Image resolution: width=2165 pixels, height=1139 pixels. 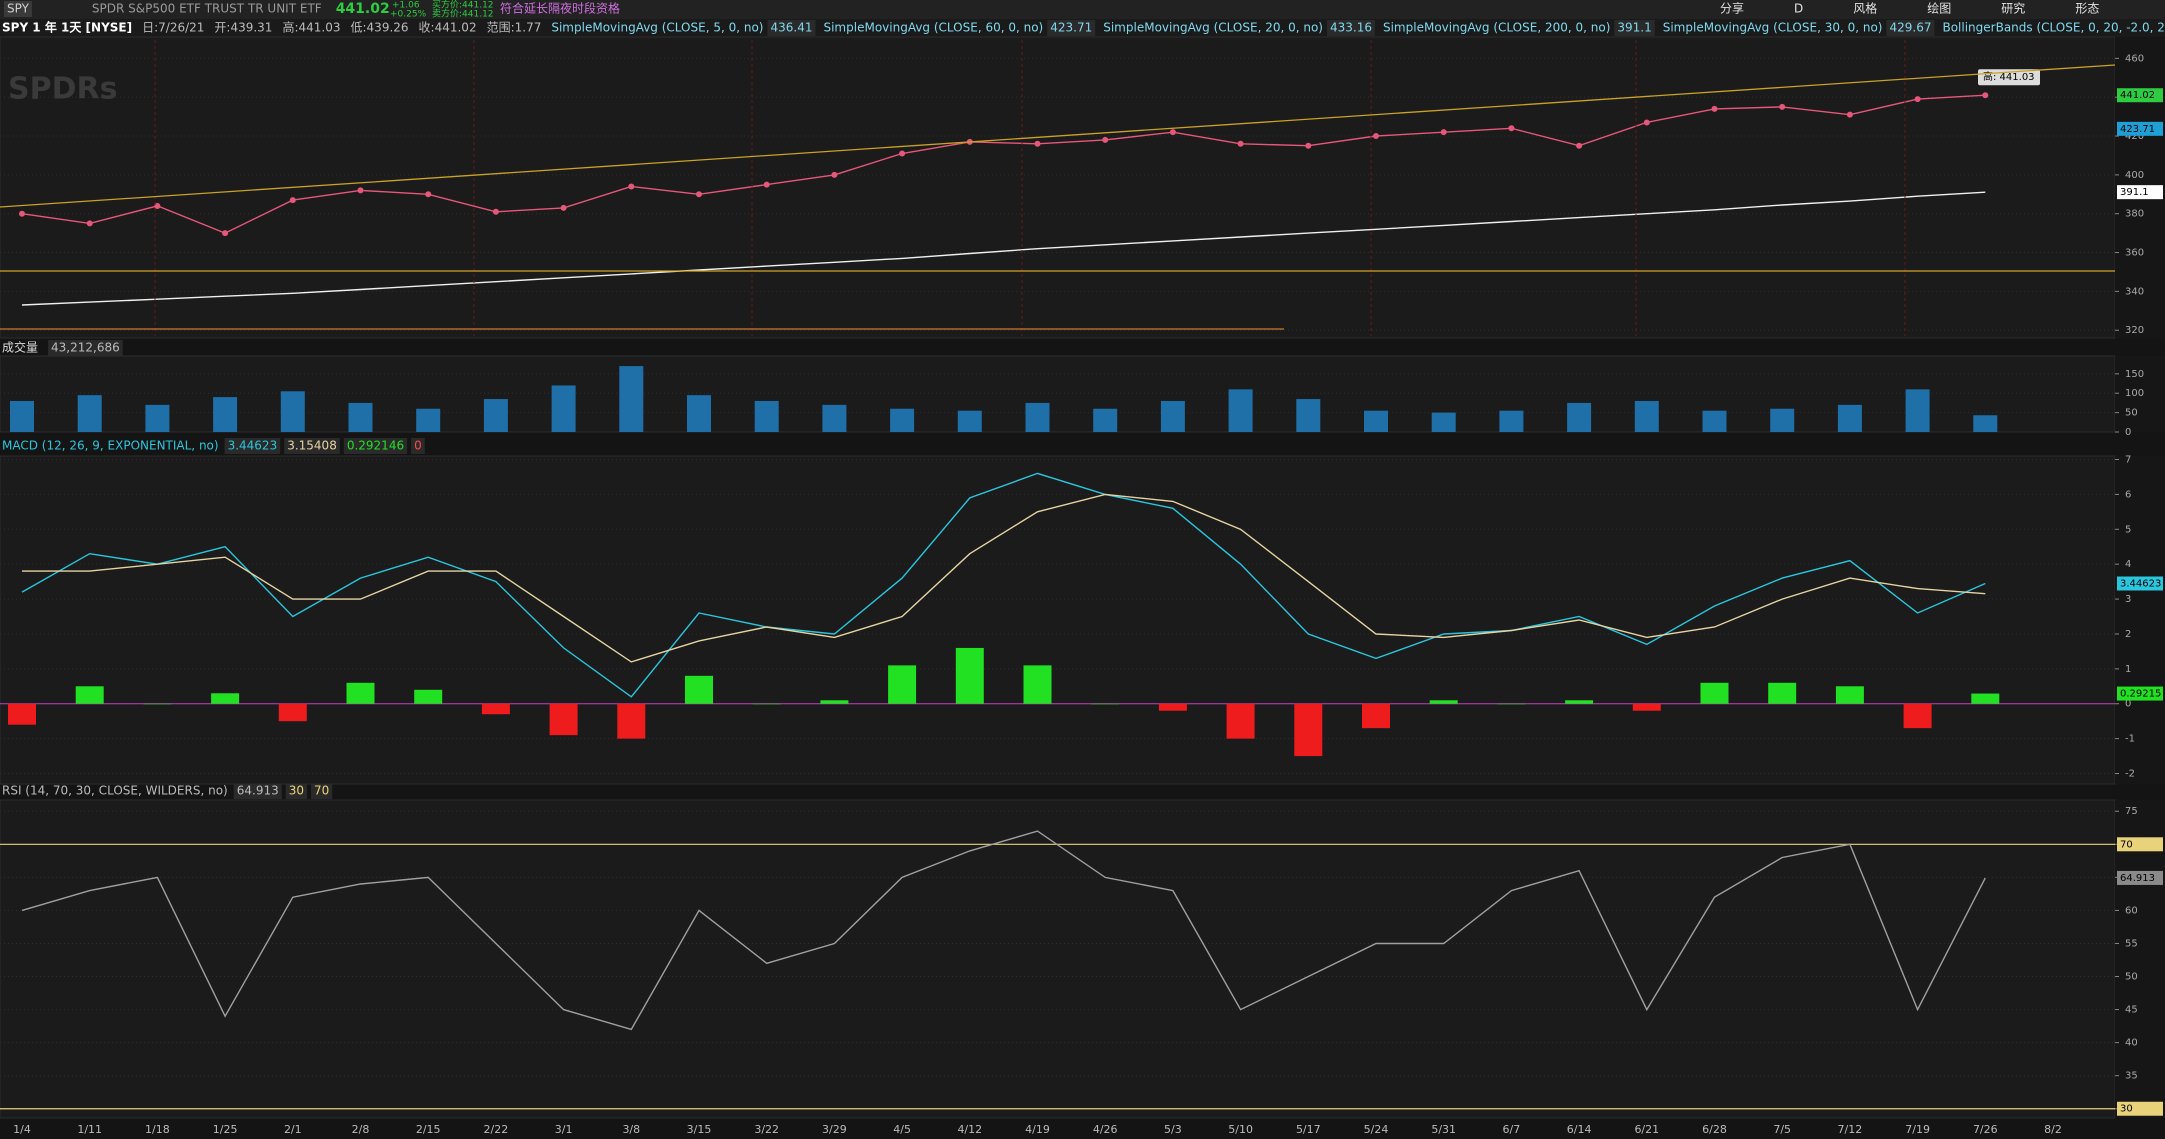 I want to click on toolbar-button: 风格, so click(x=1865, y=8).